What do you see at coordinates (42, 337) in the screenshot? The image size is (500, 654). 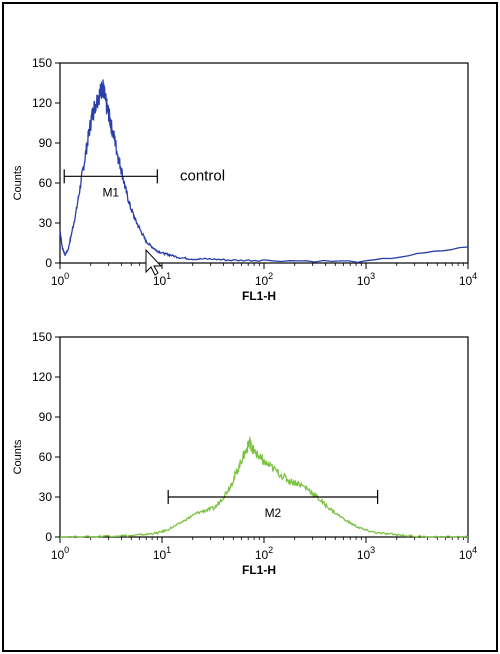 I see `chart2-y-tick-label: 150` at bounding box center [42, 337].